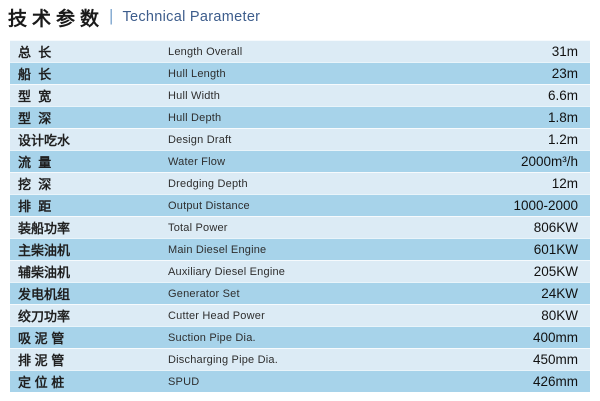 Image resolution: width=600 pixels, height=401 pixels. I want to click on row-label-chinese: 发电机组, so click(44, 294).